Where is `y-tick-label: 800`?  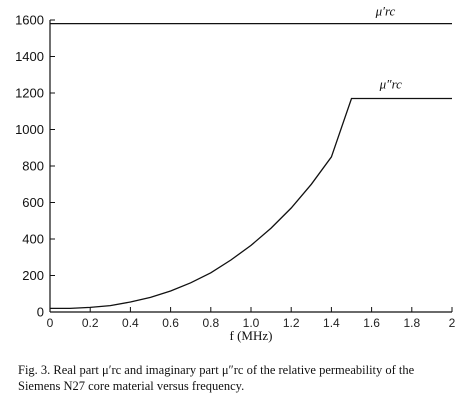 y-tick-label: 800 is located at coordinates (33, 166).